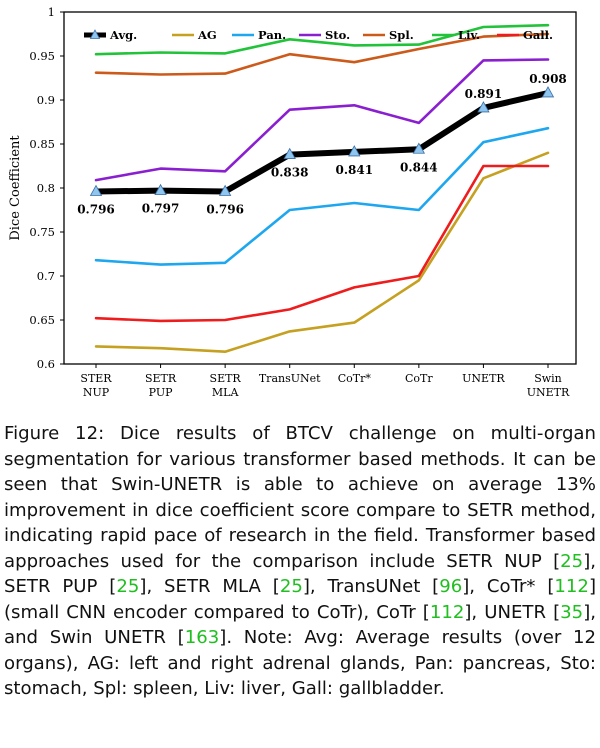 This screenshot has height=748, width=600. What do you see at coordinates (226, 392) in the screenshot?
I see `x-tick-label-line: MLA` at bounding box center [226, 392].